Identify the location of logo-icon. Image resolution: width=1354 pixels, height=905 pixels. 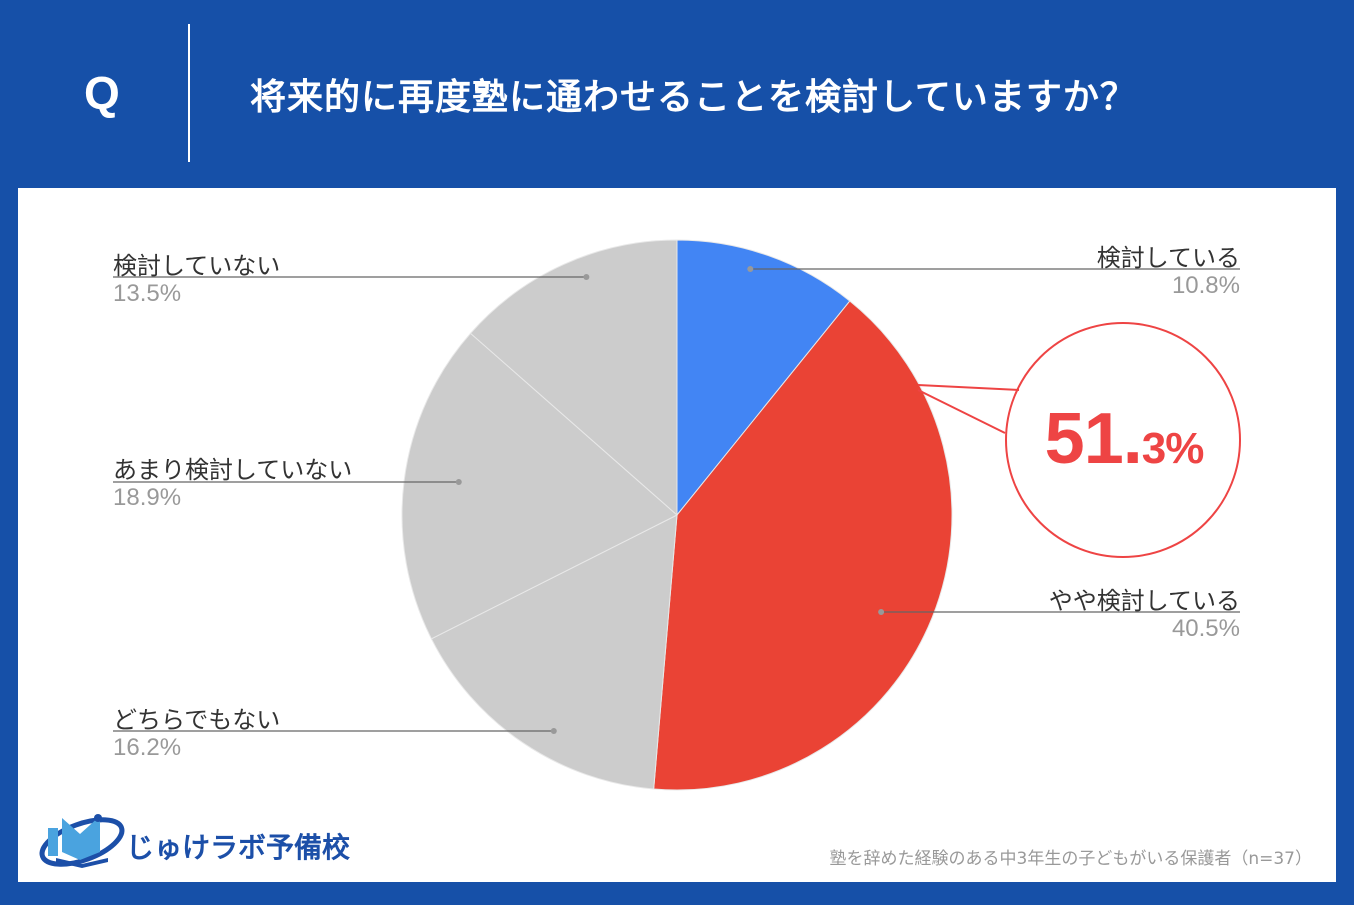
(82, 841).